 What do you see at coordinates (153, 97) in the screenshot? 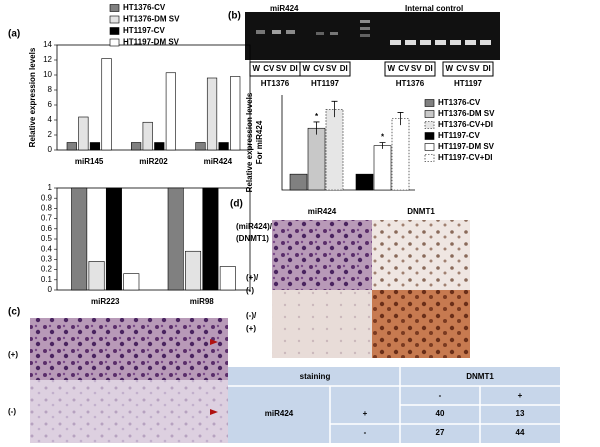
I see `plot-frame` at bounding box center [153, 97].